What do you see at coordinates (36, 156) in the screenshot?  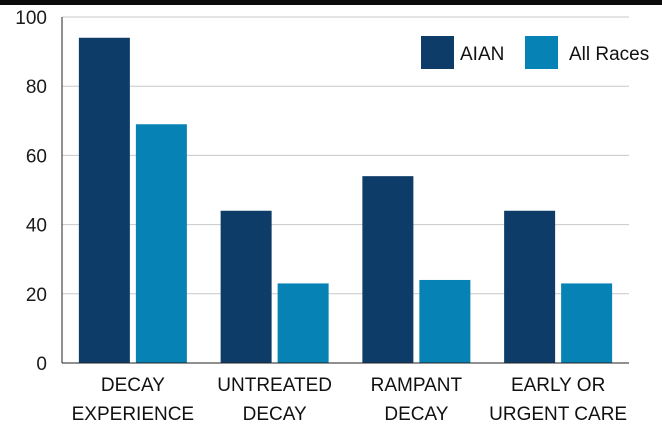 I see `y-tick-label: 60` at bounding box center [36, 156].